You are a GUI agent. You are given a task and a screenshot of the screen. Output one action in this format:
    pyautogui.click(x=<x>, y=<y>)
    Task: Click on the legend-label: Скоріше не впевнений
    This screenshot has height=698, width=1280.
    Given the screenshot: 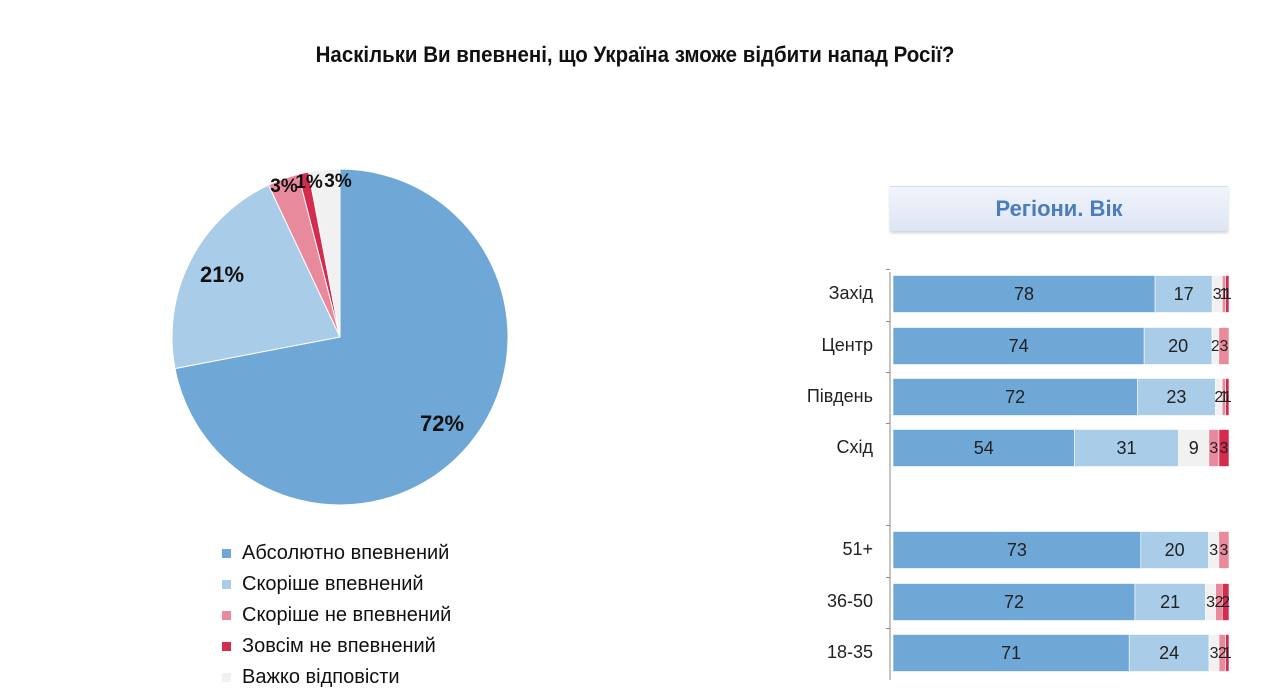 What is the action you would take?
    pyautogui.click(x=347, y=615)
    